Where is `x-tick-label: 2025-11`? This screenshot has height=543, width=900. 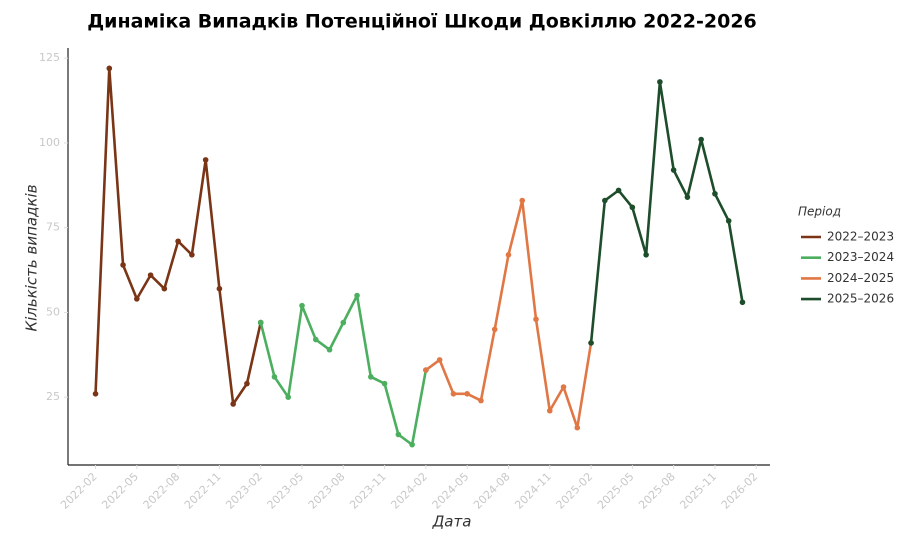 x-tick-label: 2025-11 is located at coordinates (698, 491).